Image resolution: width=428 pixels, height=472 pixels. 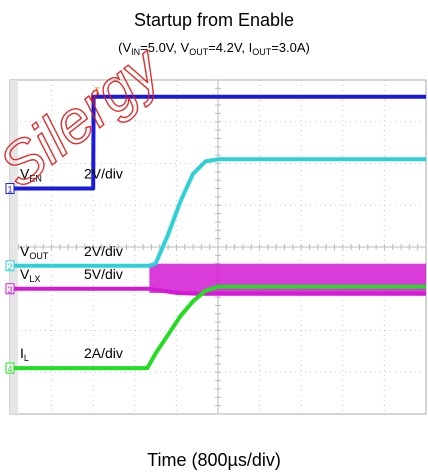 I want to click on series-scale-il: 2A/div, so click(x=103, y=353).